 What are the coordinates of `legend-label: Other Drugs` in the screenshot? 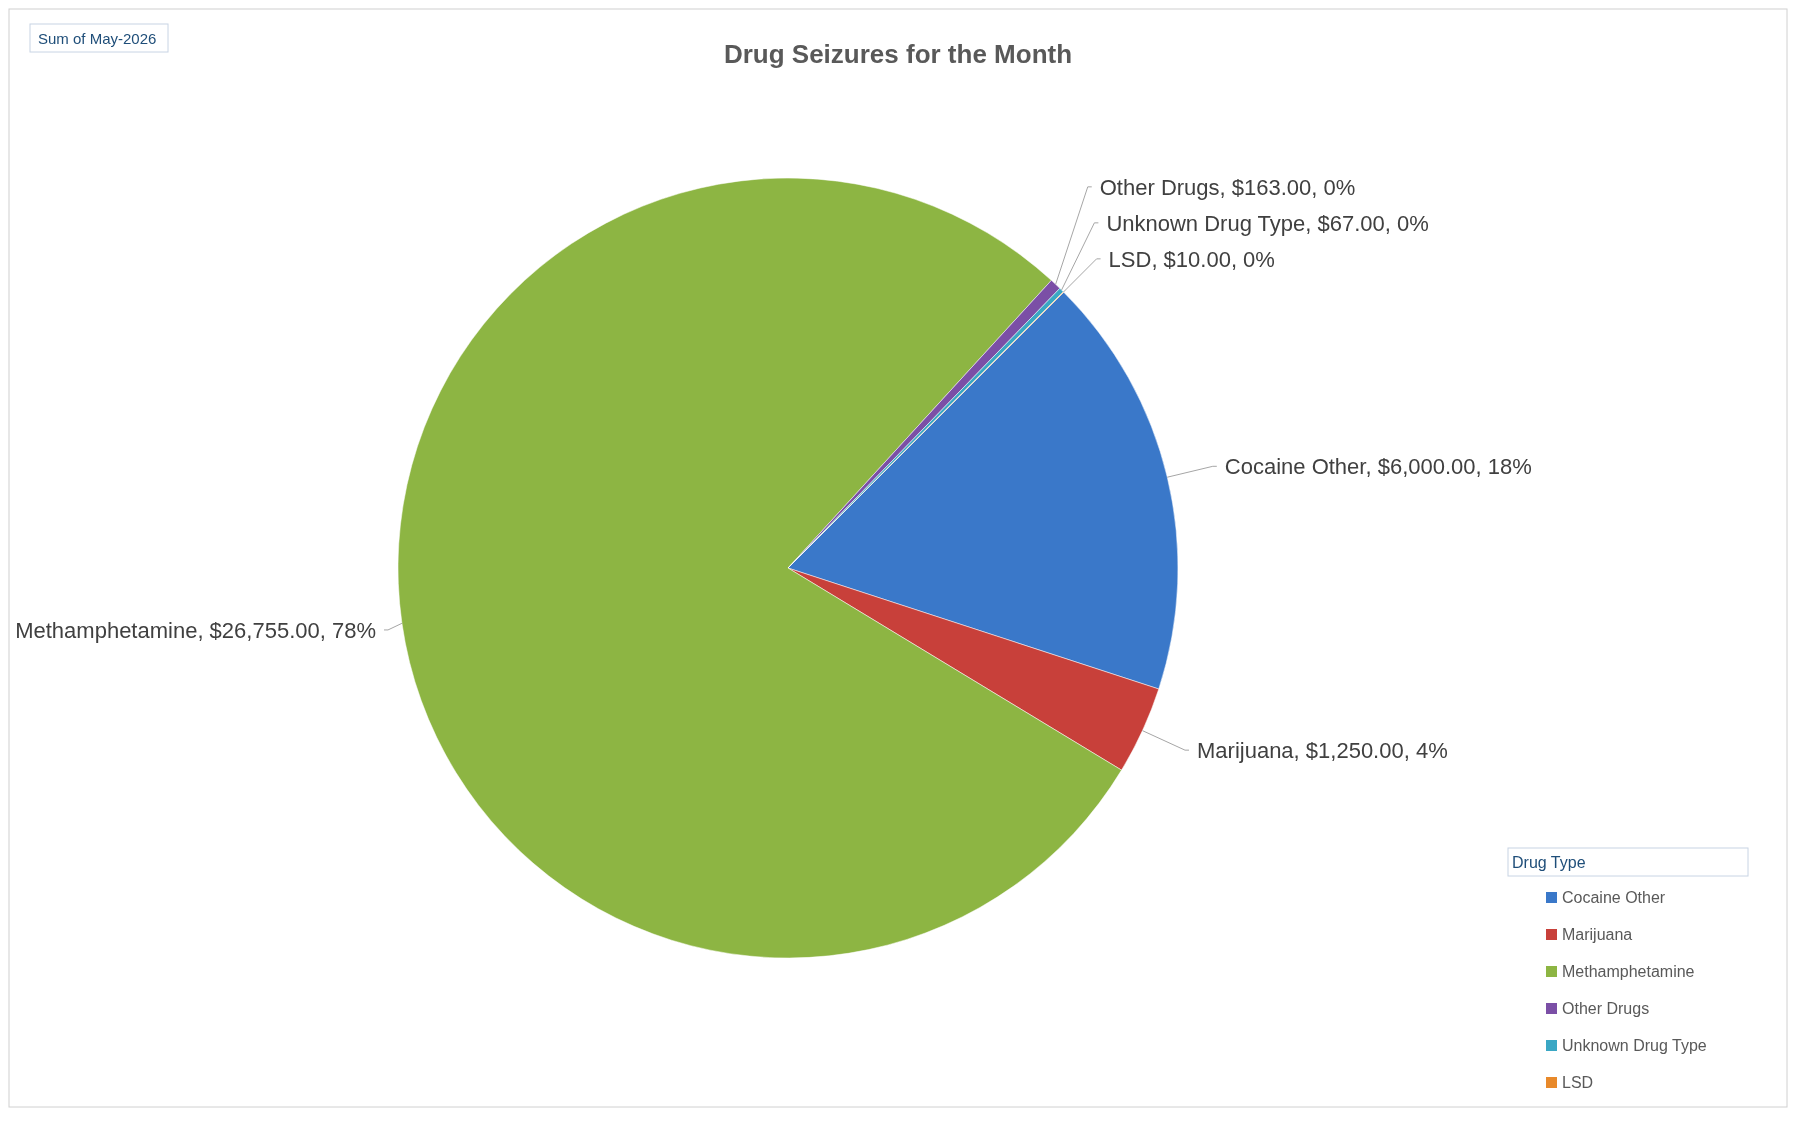 It's located at (1606, 1008).